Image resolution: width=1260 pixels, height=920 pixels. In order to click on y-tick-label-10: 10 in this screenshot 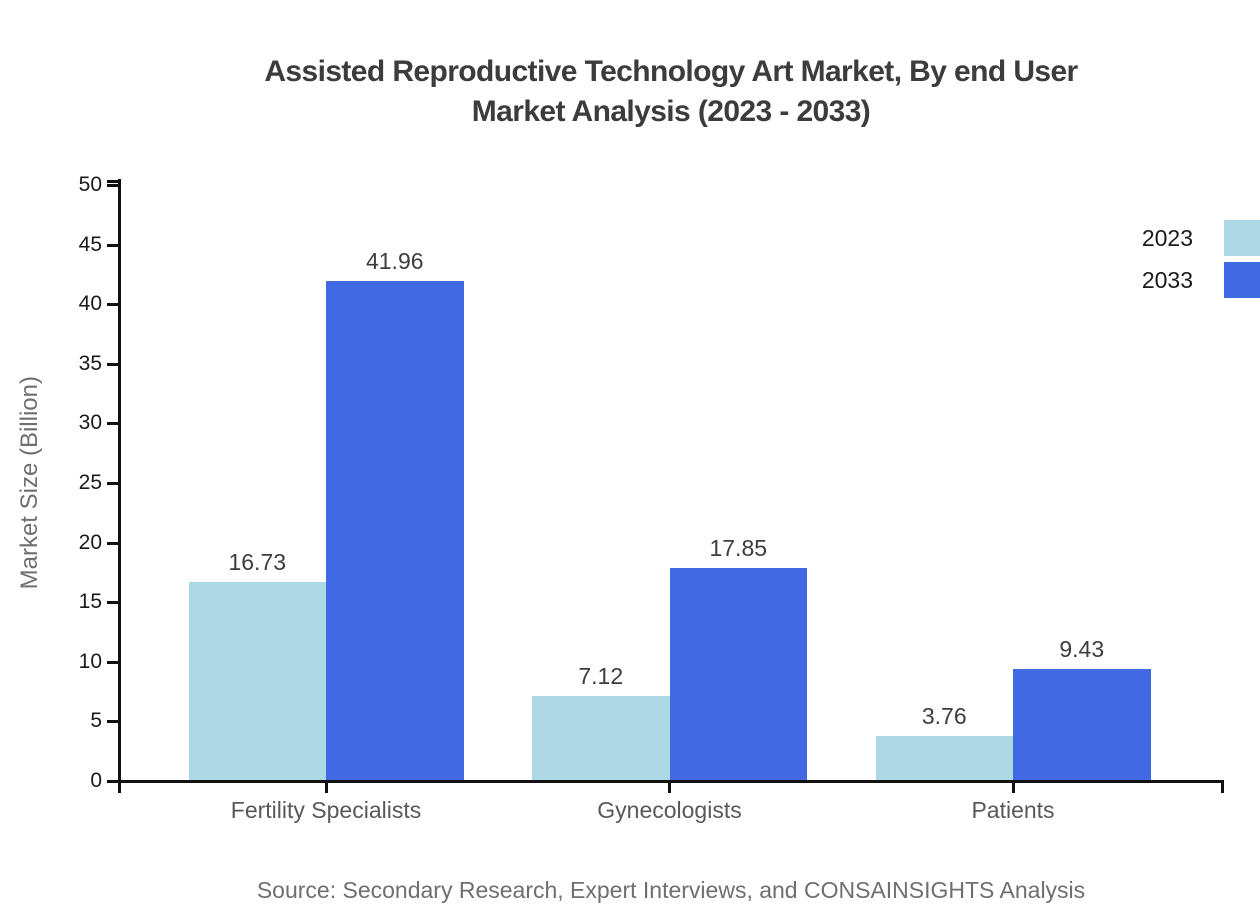, I will do `click(90, 661)`.